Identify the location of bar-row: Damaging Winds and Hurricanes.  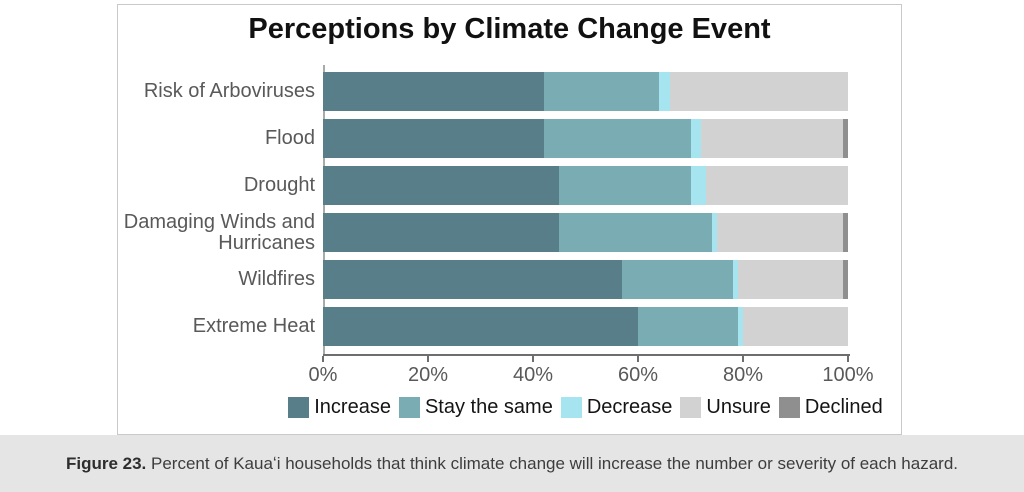
(509, 232).